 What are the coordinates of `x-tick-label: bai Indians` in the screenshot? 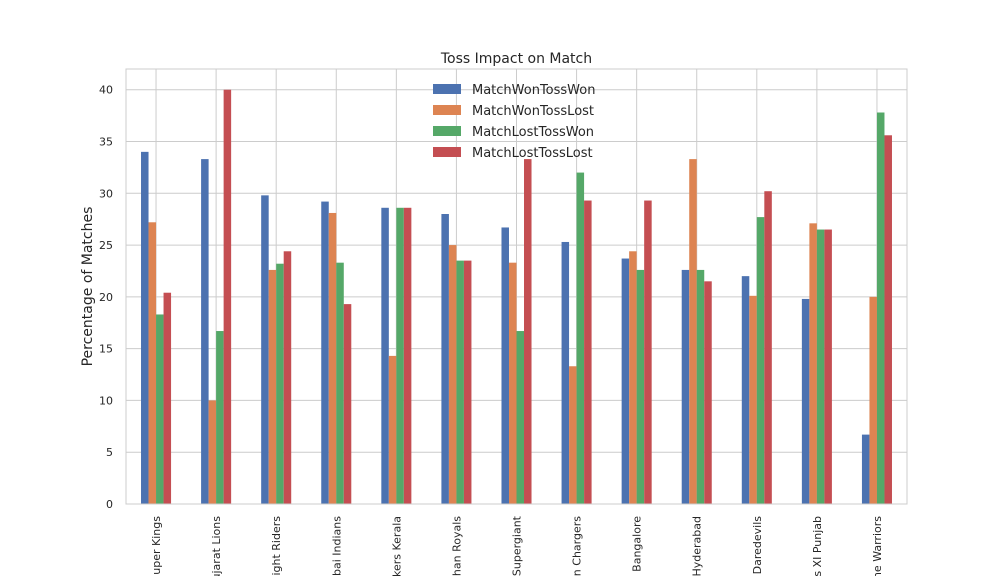 It's located at (336, 546).